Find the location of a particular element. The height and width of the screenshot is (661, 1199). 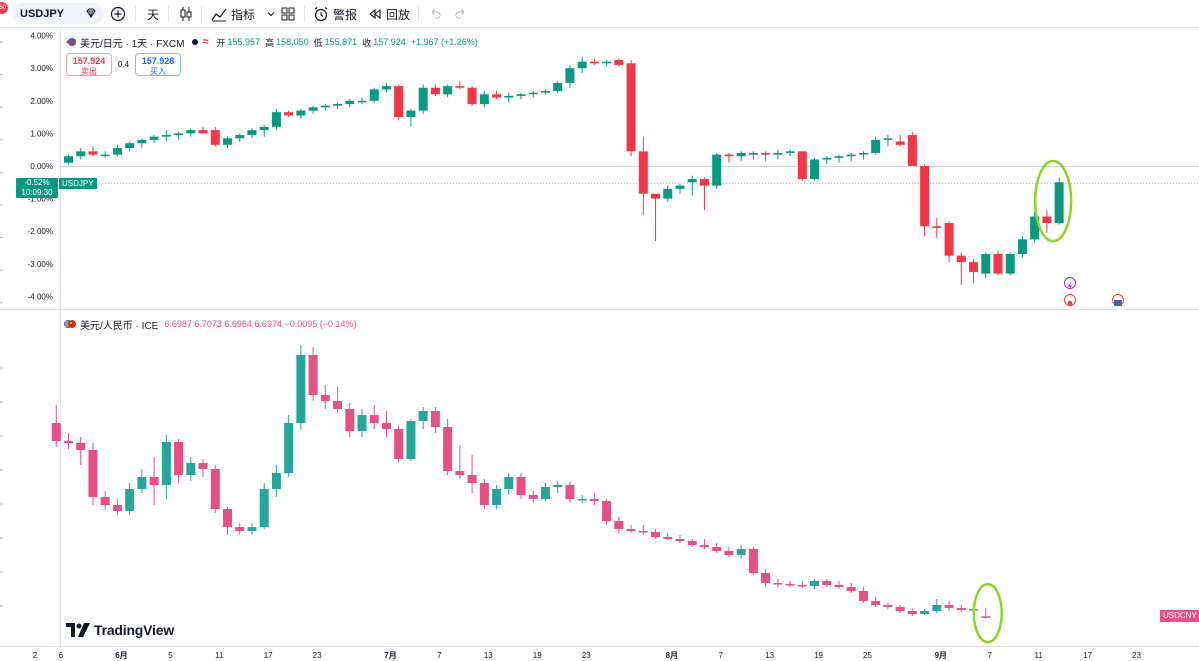

buy-button: 157.928 买入 is located at coordinates (158, 64).